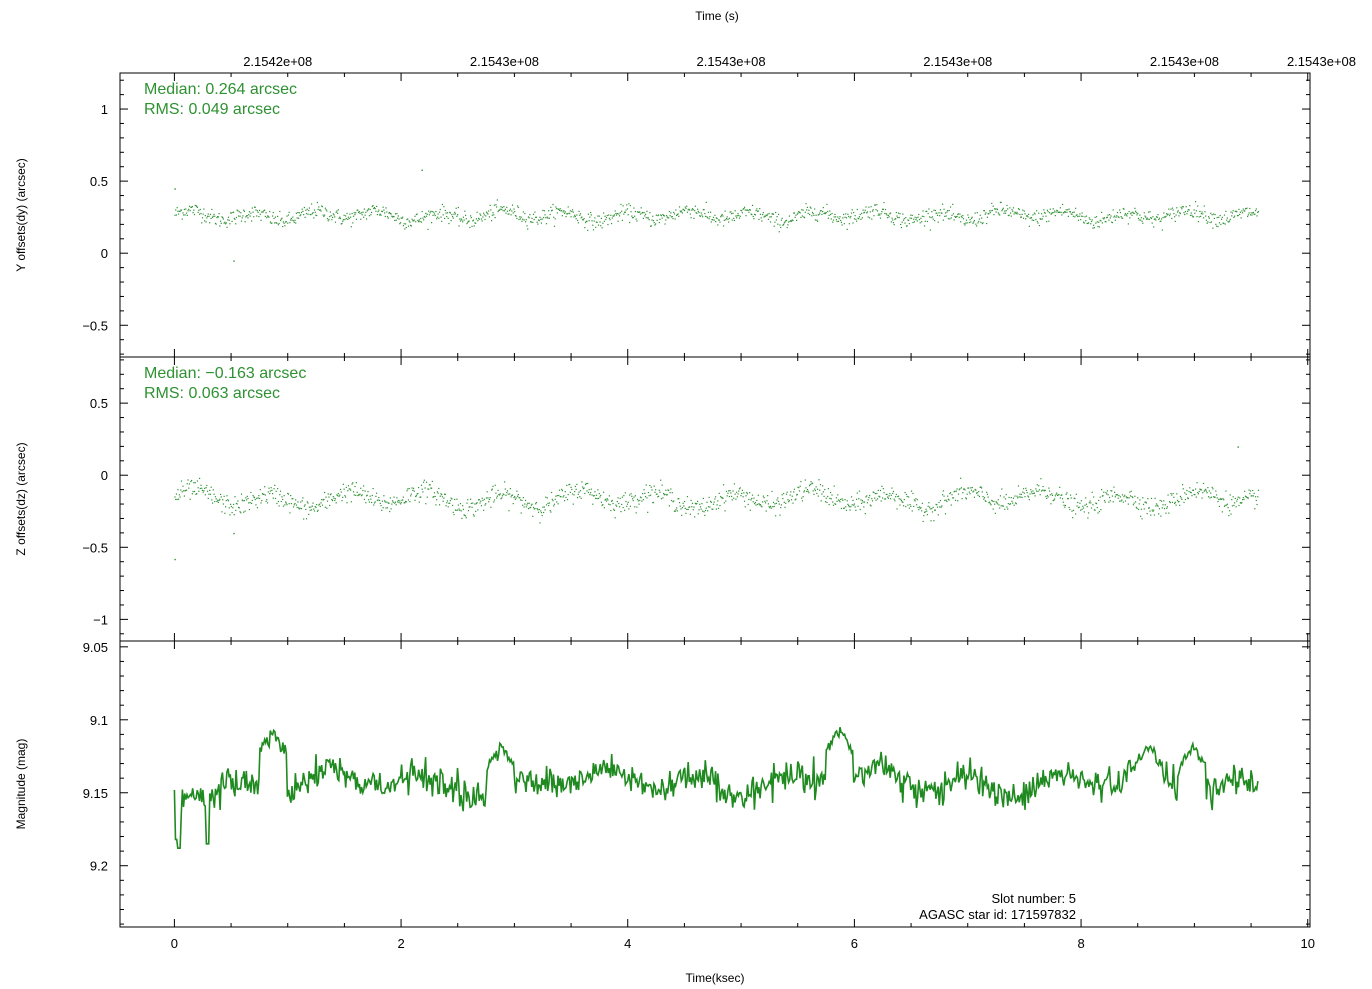  Describe the element at coordinates (95, 647) in the screenshot. I see `y-tick-label: 9.05` at that location.